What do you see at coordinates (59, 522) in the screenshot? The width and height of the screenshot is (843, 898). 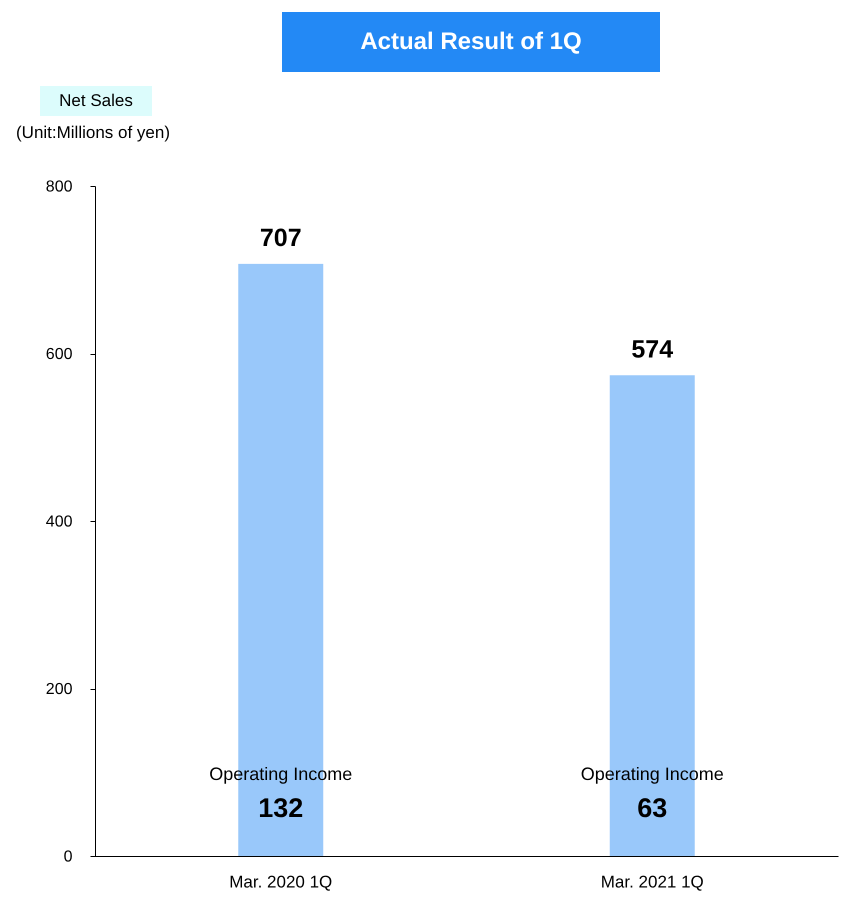 I see `y-tick-label: 400` at bounding box center [59, 522].